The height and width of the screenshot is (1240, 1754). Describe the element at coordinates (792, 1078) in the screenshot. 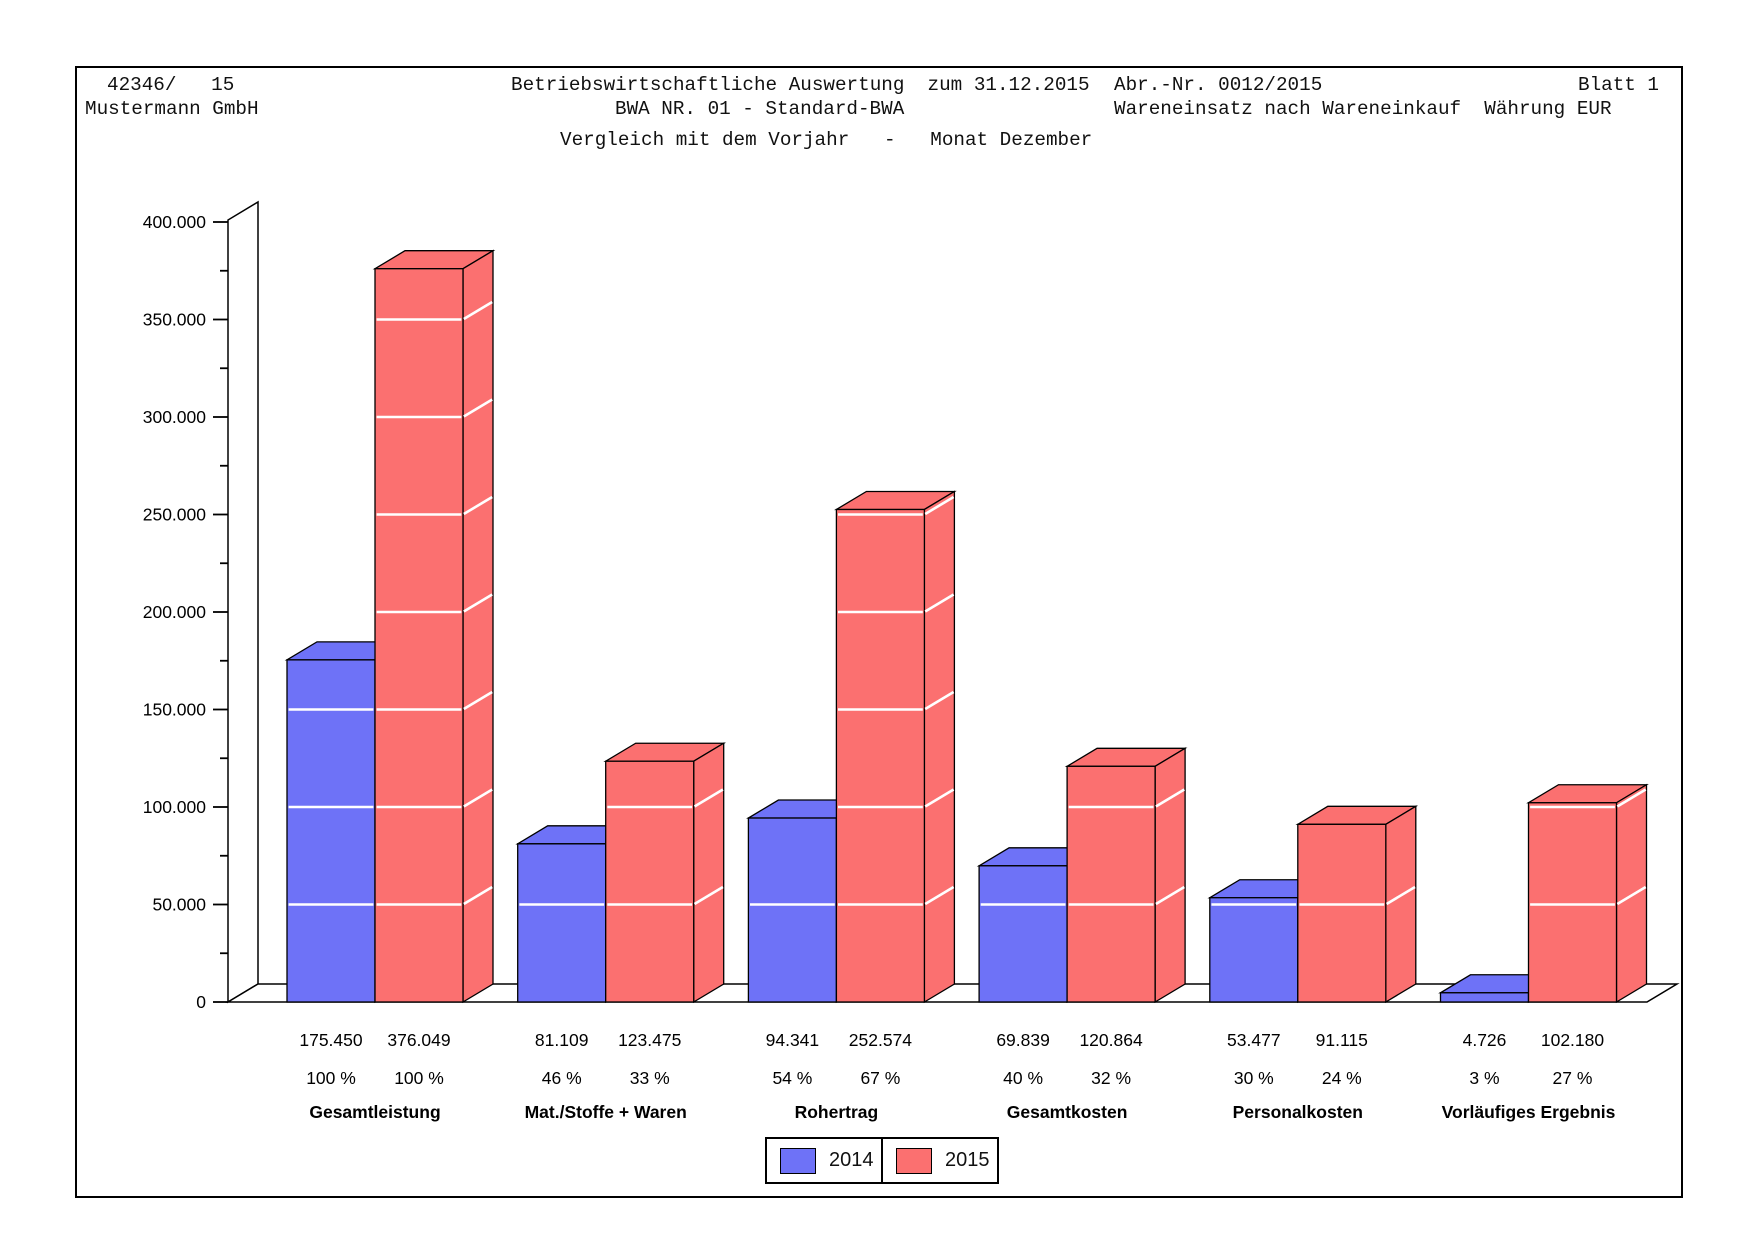

I see `percent-label-2014-group2: 54 %` at that location.